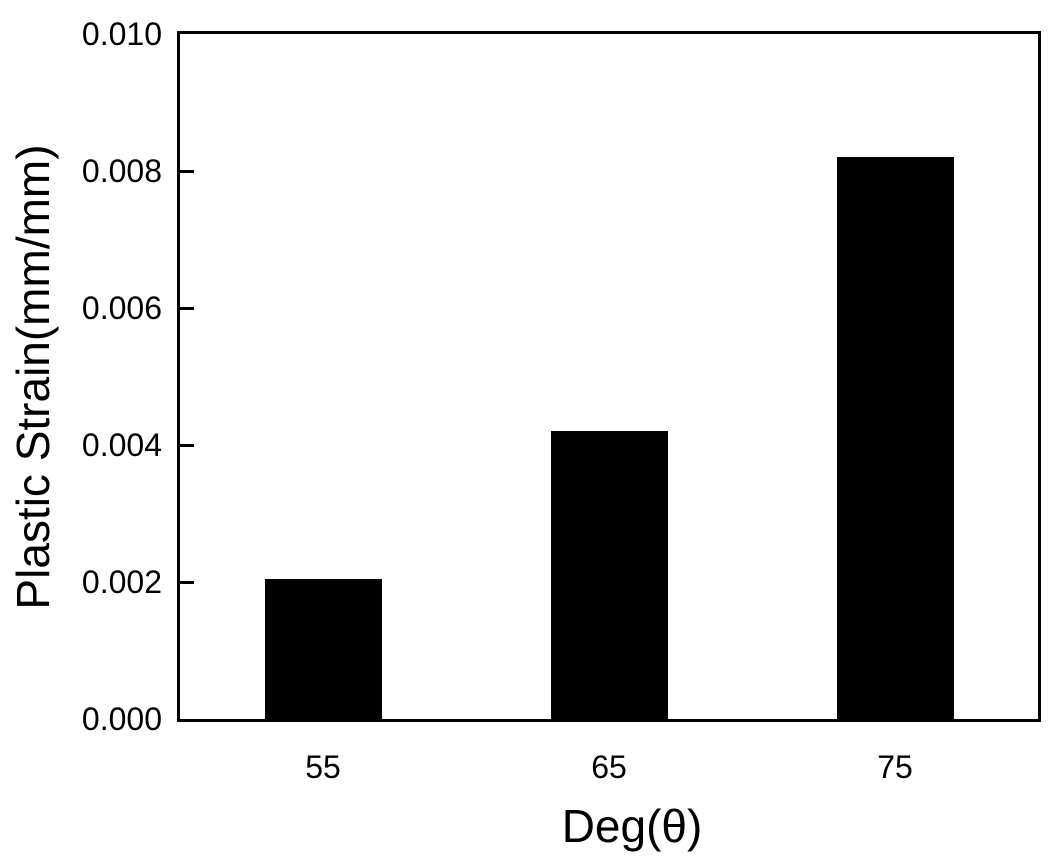 Image resolution: width=1053 pixels, height=868 pixels. What do you see at coordinates (121, 445) in the screenshot?
I see `y-tick-label: 0.004` at bounding box center [121, 445].